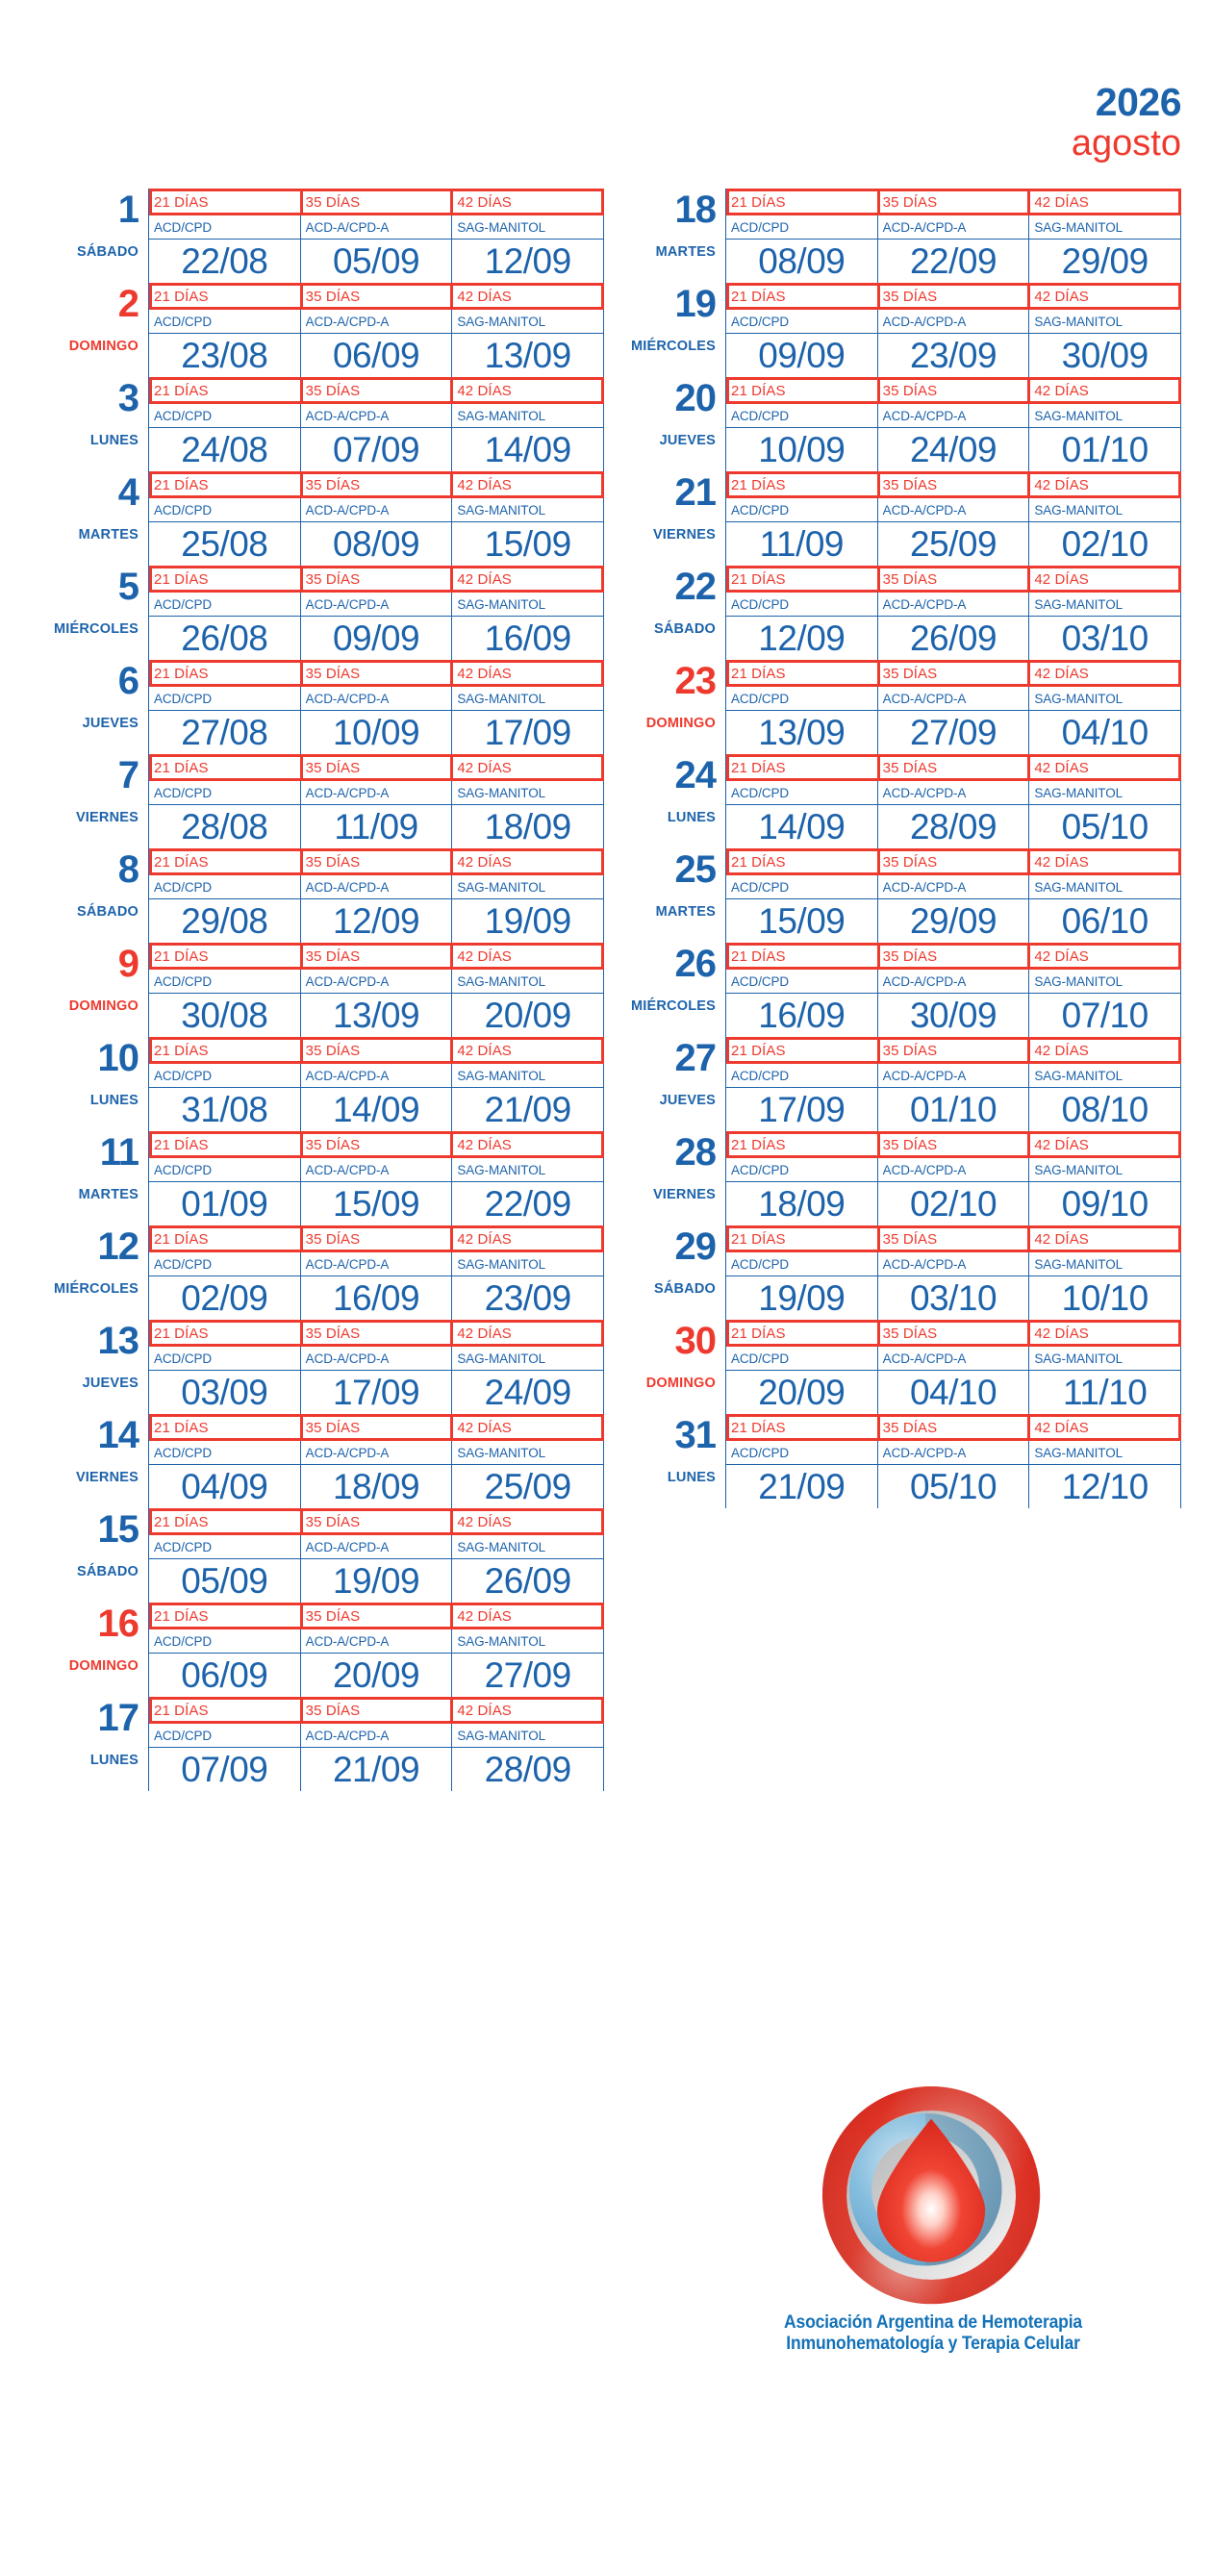  Describe the element at coordinates (954, 801) in the screenshot. I see `expiry-cell: 35 DÍAS ACD-A/CPD-A 28/09` at that location.